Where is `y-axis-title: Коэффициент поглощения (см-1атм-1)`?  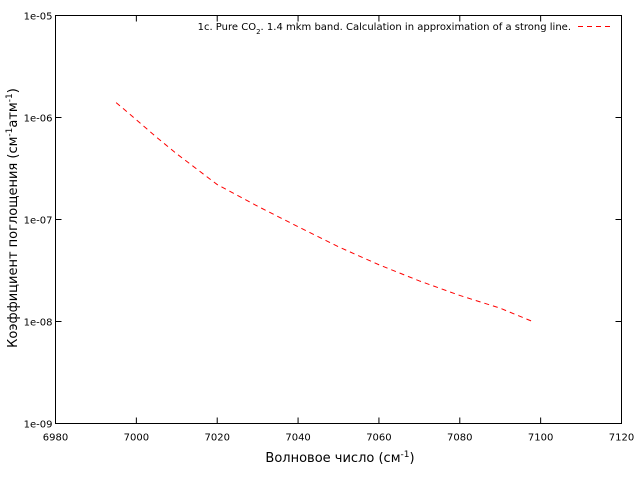 y-axis-title: Коэффициент поглощения (см-1атм-1) is located at coordinates (13, 218).